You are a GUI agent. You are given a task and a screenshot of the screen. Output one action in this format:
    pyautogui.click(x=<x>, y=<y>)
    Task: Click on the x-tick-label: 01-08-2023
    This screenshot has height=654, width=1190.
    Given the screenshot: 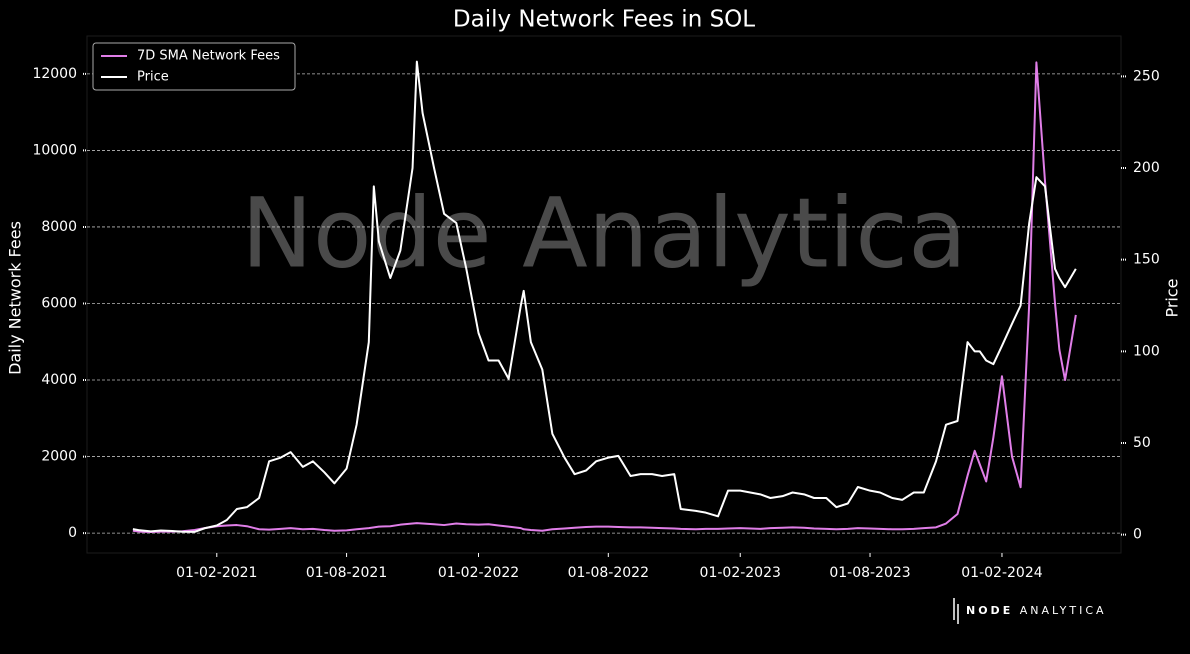 What is the action you would take?
    pyautogui.click(x=869, y=573)
    